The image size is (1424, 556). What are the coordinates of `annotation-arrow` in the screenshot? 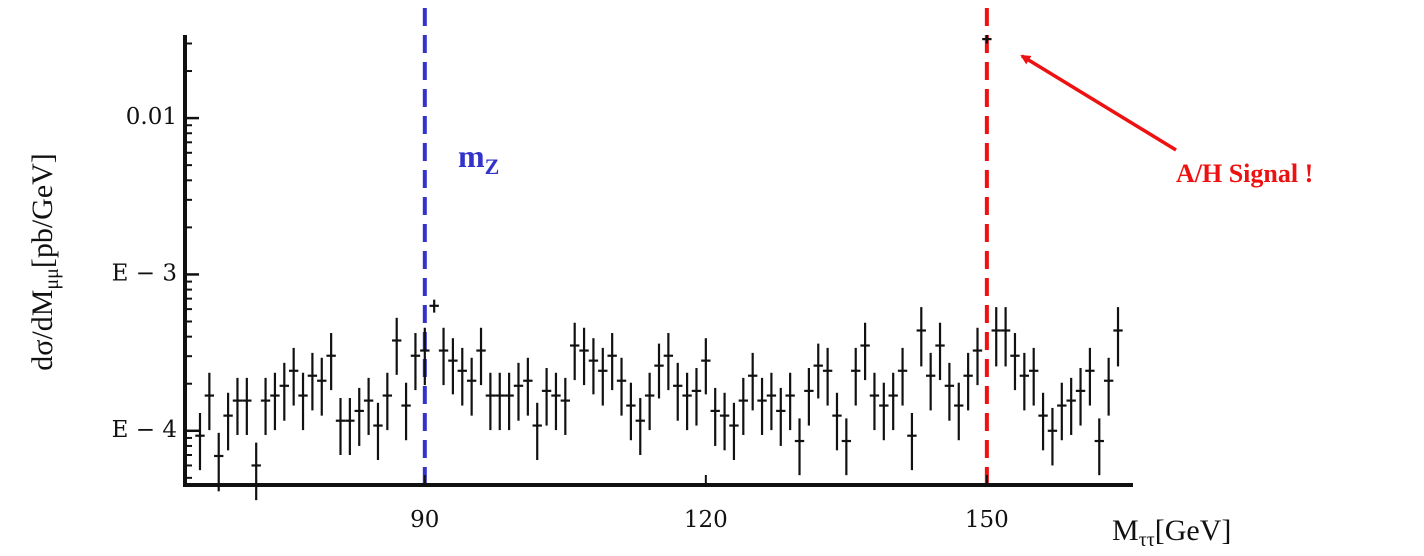 It's located at (1098, 103).